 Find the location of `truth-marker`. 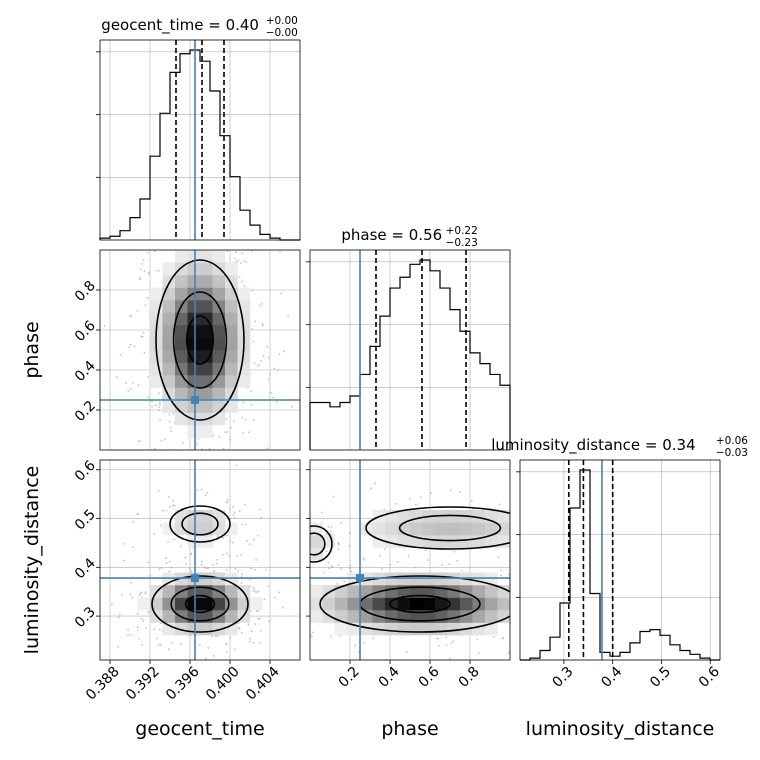

truth-marker is located at coordinates (195, 578).